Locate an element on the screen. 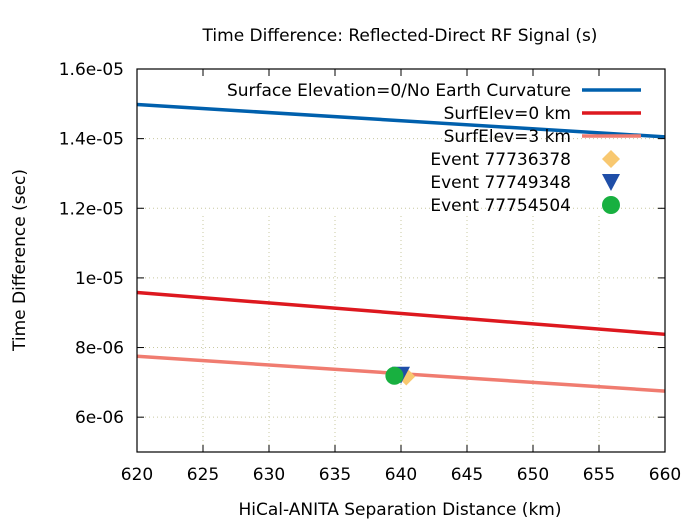 The height and width of the screenshot is (525, 700). y-tick-label: 1e-05 is located at coordinates (99, 279).